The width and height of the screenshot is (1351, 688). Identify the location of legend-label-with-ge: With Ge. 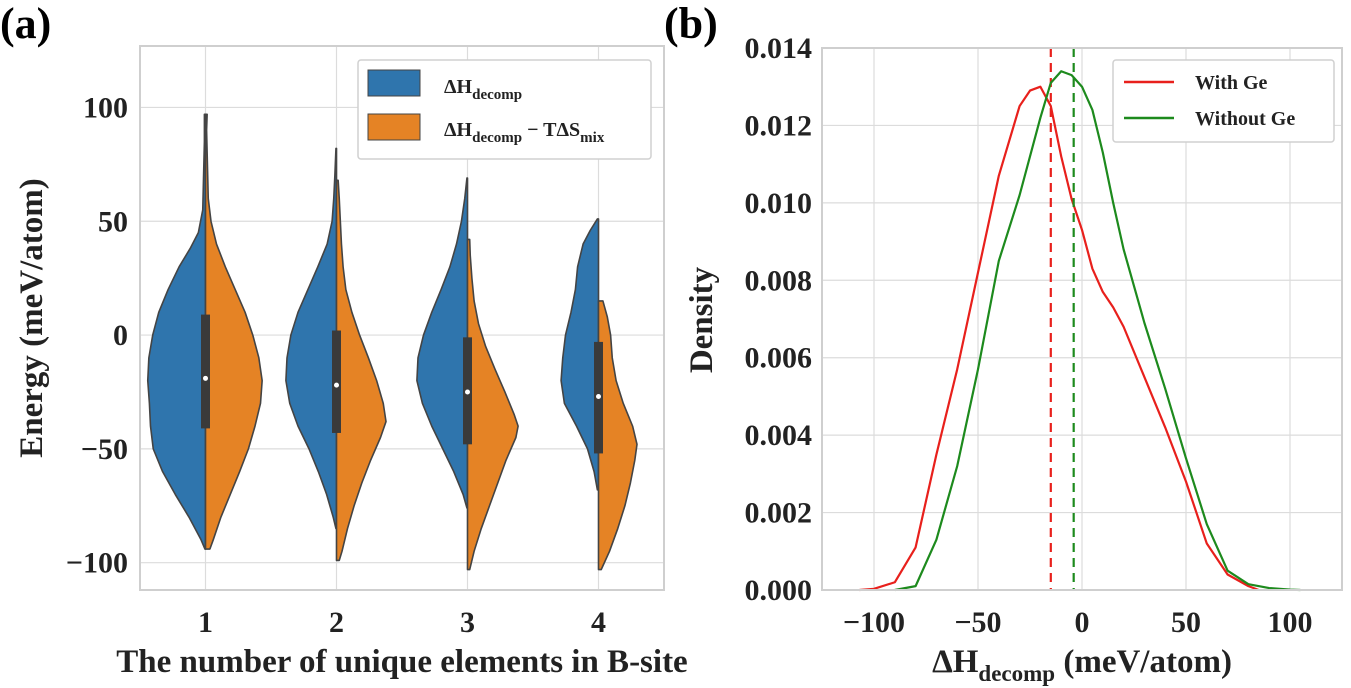
(1231, 83).